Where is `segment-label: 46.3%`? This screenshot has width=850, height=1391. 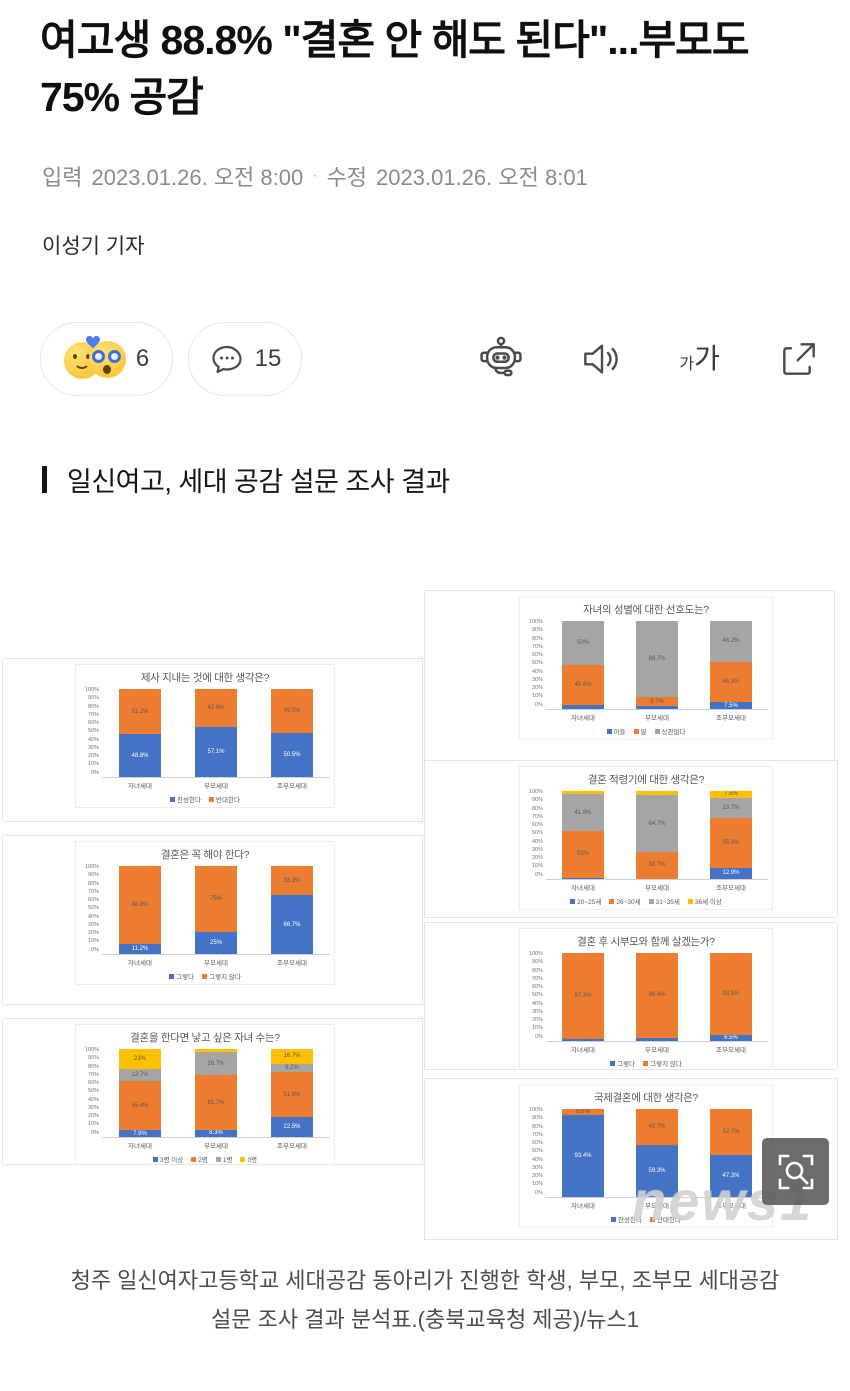
segment-label: 46.3% is located at coordinates (731, 682).